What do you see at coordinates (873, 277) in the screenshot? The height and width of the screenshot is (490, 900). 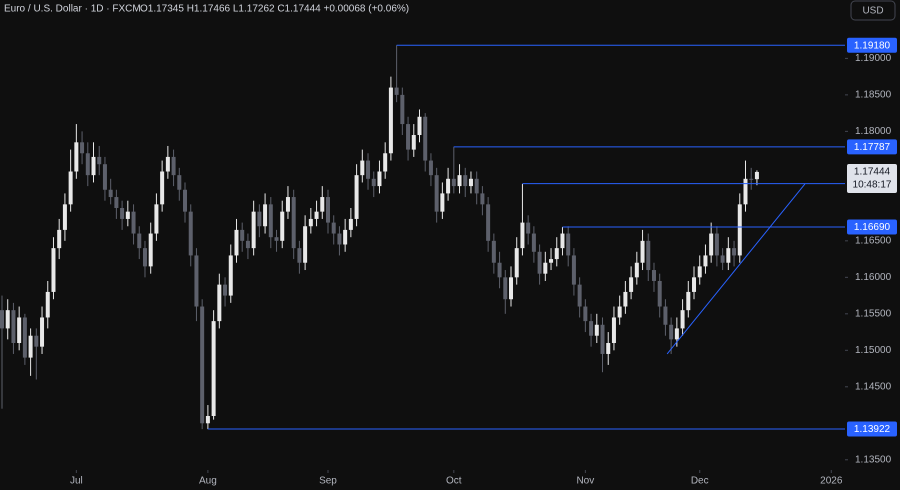 I see `y-tick-label: 1.16000` at bounding box center [873, 277].